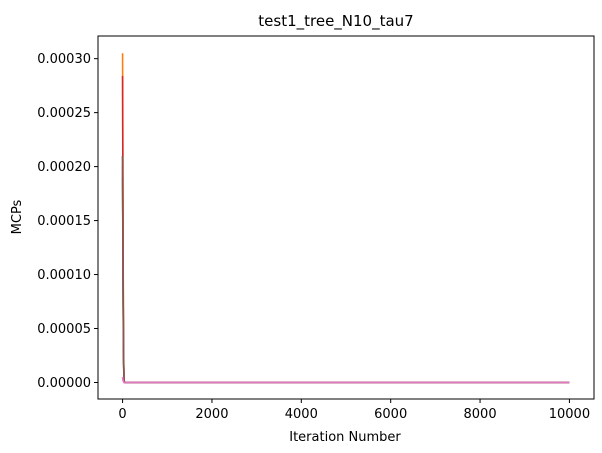 The width and height of the screenshot is (602, 453). I want to click on y-tick-label: 0.00010, so click(64, 275).